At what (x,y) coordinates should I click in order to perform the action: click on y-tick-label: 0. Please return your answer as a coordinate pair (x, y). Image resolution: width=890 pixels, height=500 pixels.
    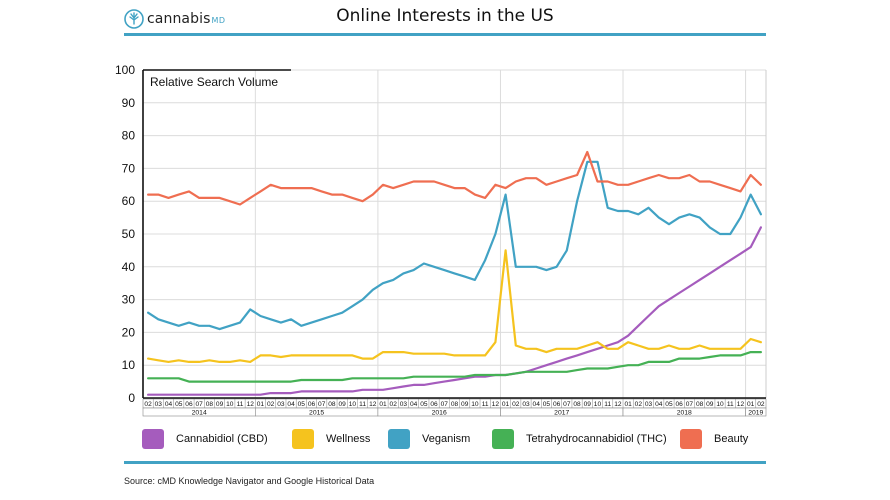
    Looking at the image, I should click on (131, 398).